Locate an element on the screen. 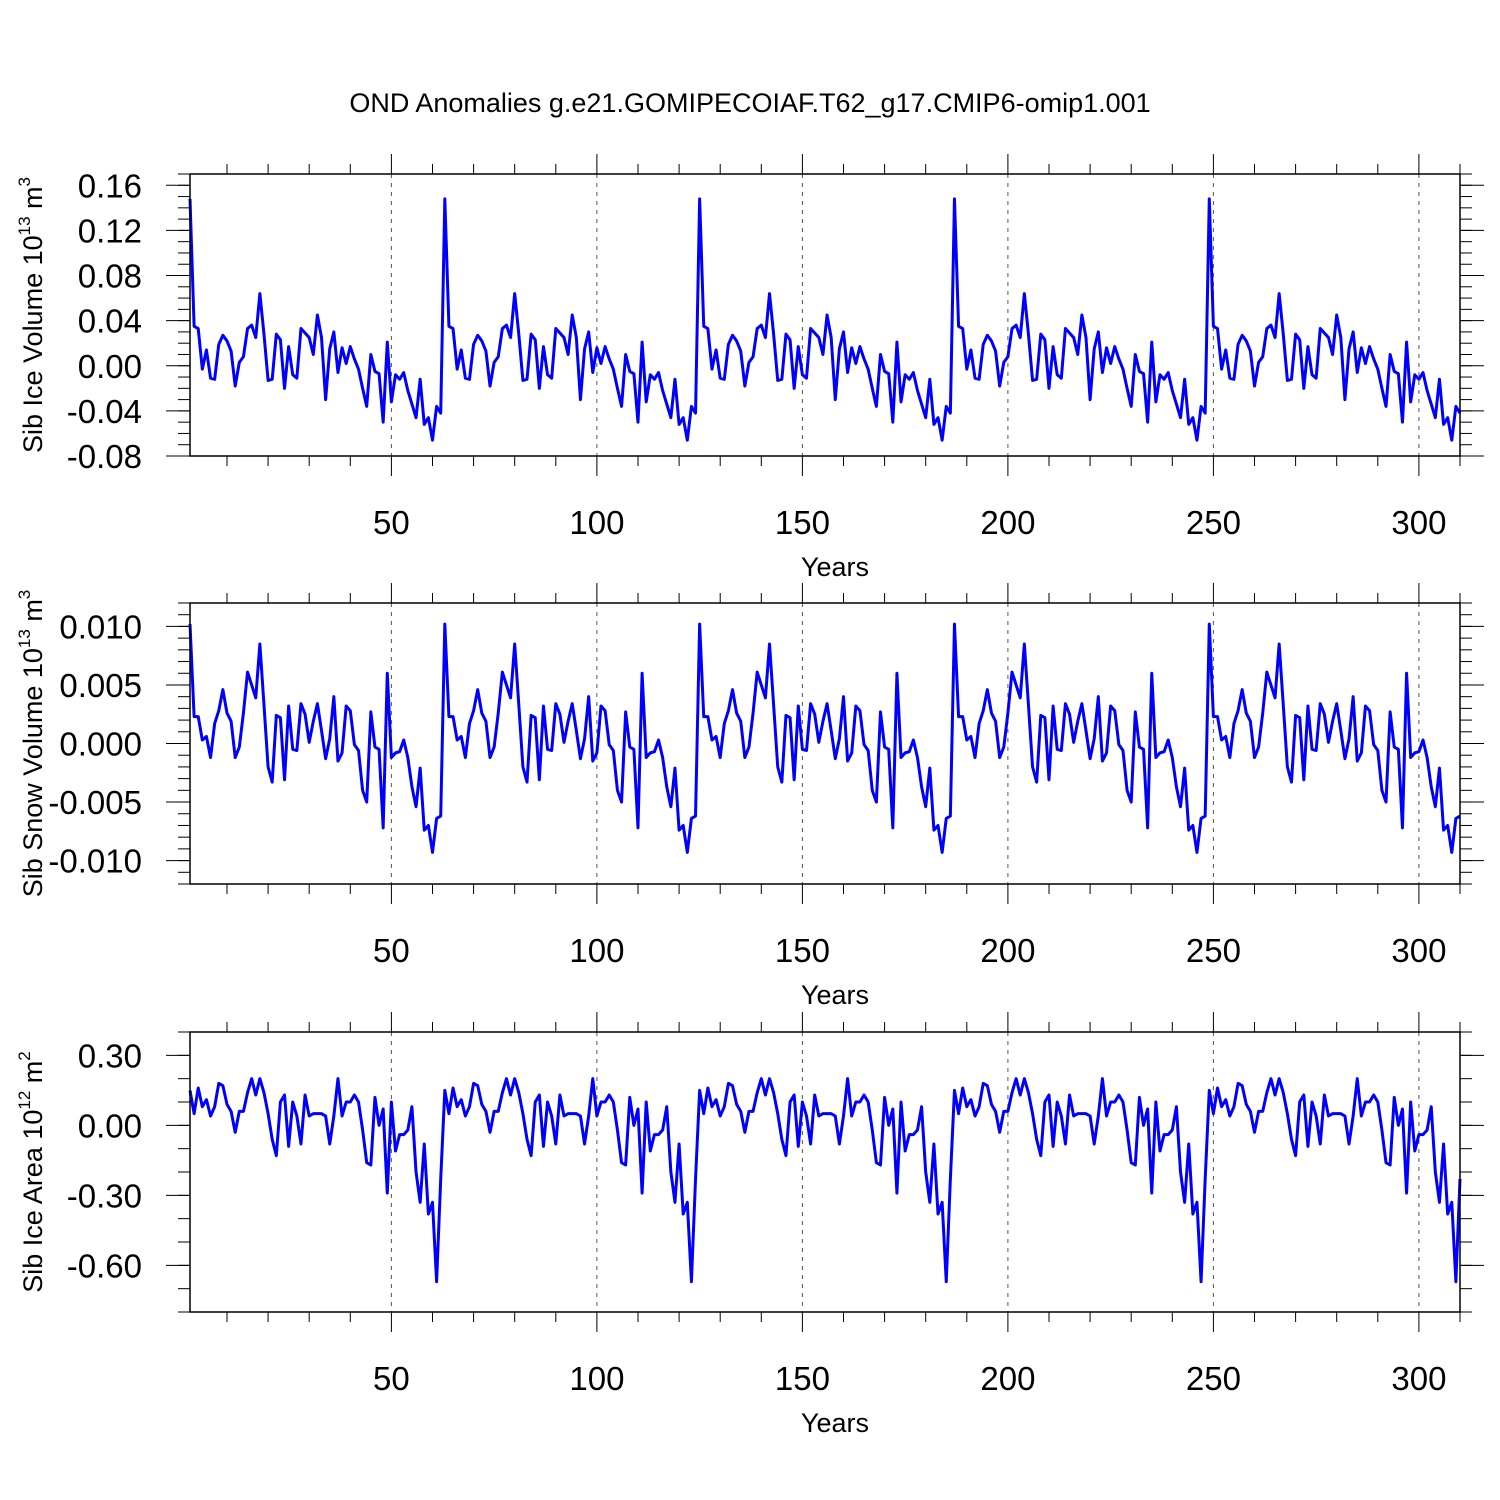  y-tick-label: 0.005 is located at coordinates (100, 685).